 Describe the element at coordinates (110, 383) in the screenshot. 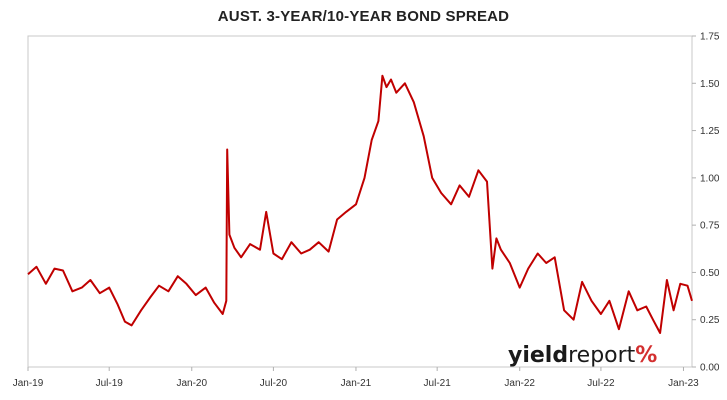

I see `x-tick-label: Jul-19` at that location.